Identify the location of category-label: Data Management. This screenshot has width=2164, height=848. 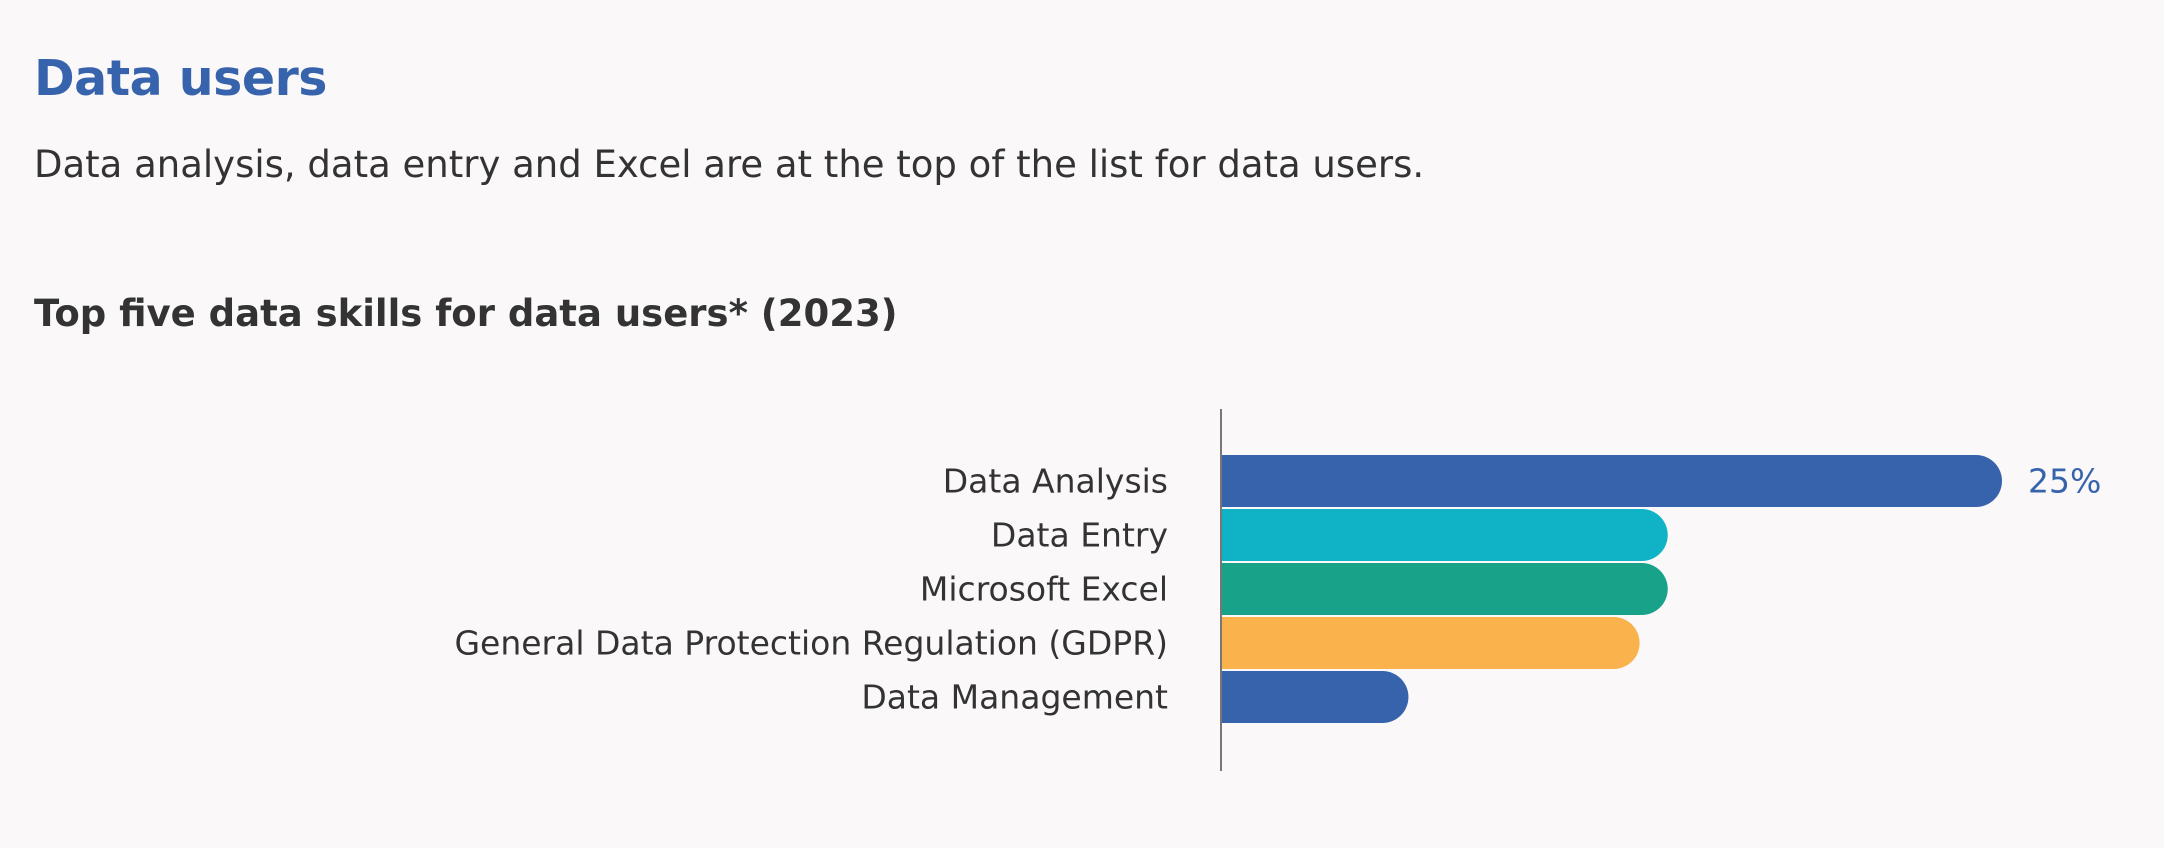
(1014, 697).